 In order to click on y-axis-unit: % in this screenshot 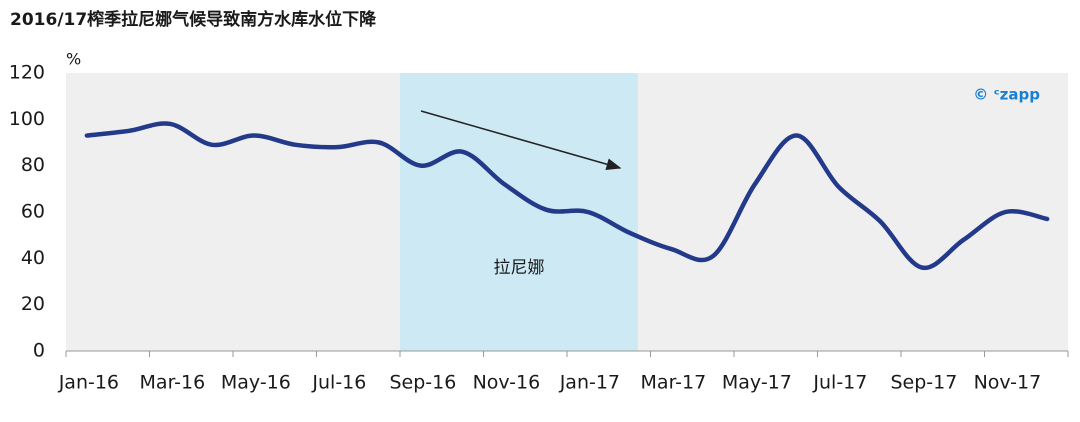, I will do `click(73, 59)`.